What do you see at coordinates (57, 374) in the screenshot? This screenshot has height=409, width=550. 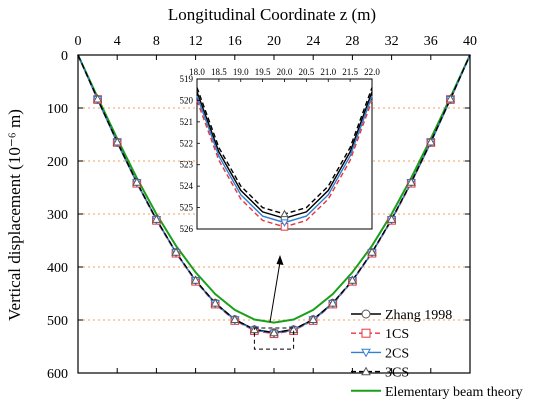 I see `y-tick-label: 600` at bounding box center [57, 374].